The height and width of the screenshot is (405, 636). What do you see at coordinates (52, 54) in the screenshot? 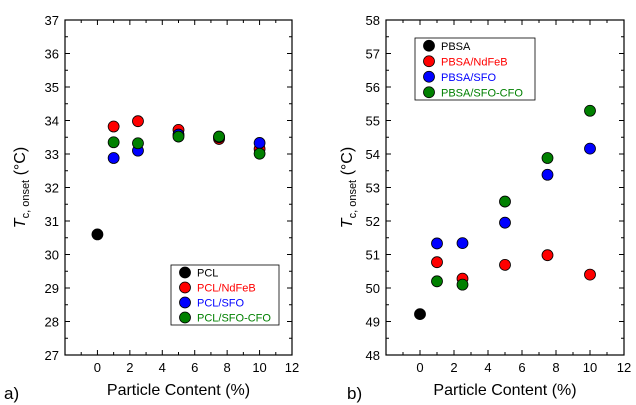
I see `y-tick-label: 36` at bounding box center [52, 54].